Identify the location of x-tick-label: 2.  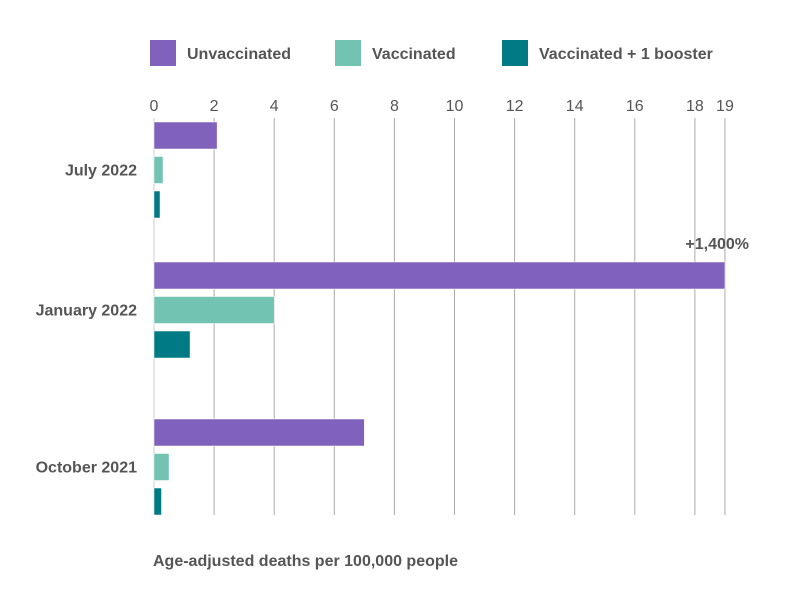
(214, 106).